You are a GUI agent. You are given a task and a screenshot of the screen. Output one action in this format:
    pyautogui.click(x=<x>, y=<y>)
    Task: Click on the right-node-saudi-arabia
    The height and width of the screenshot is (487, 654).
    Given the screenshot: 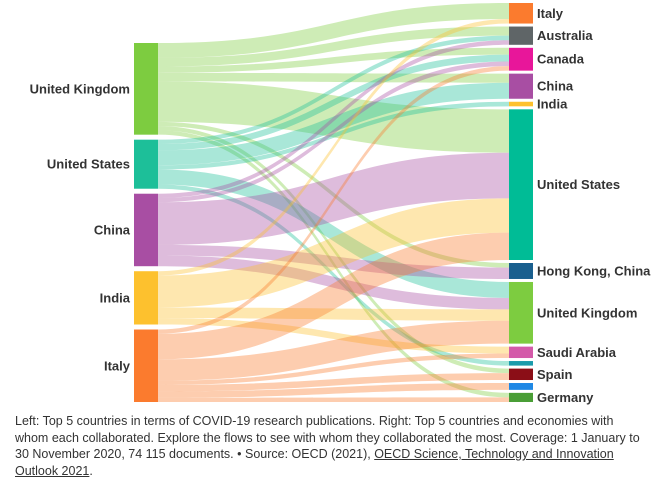 What is the action you would take?
    pyautogui.click(x=521, y=352)
    